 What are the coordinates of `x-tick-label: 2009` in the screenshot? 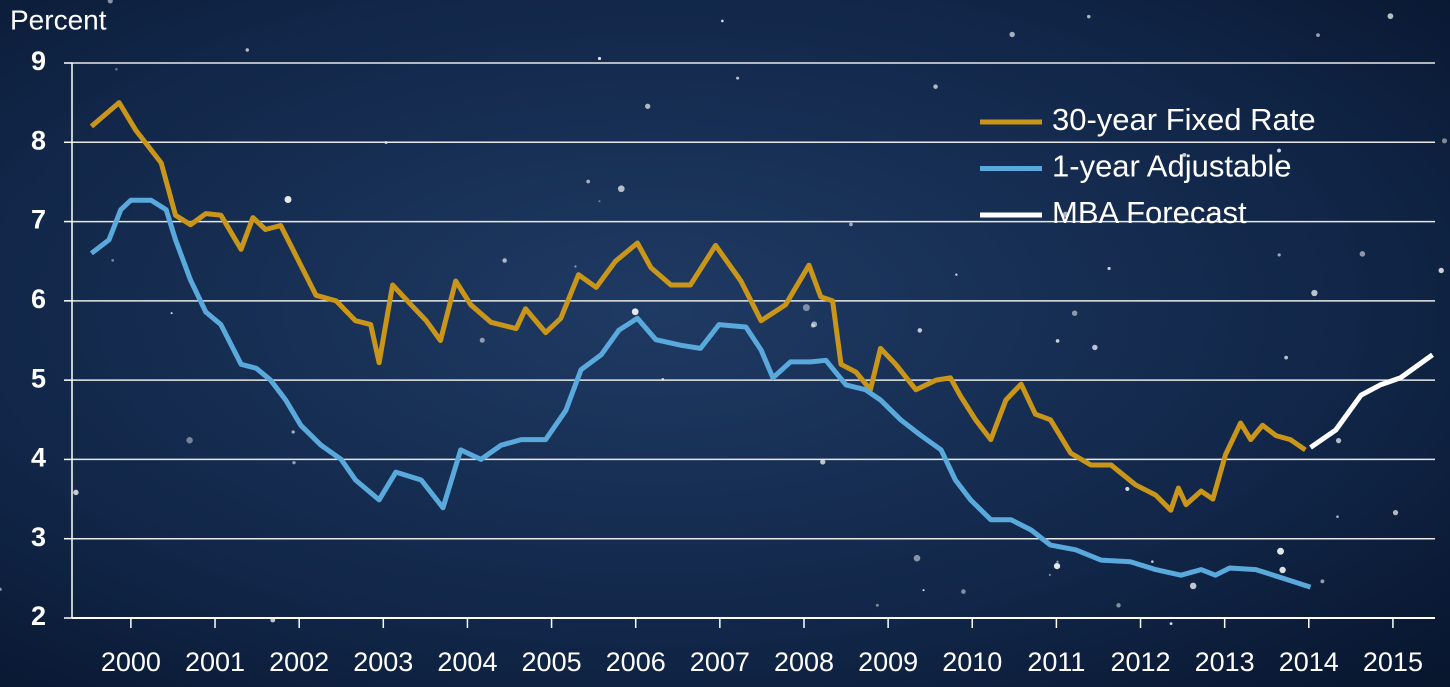 It's located at (888, 662).